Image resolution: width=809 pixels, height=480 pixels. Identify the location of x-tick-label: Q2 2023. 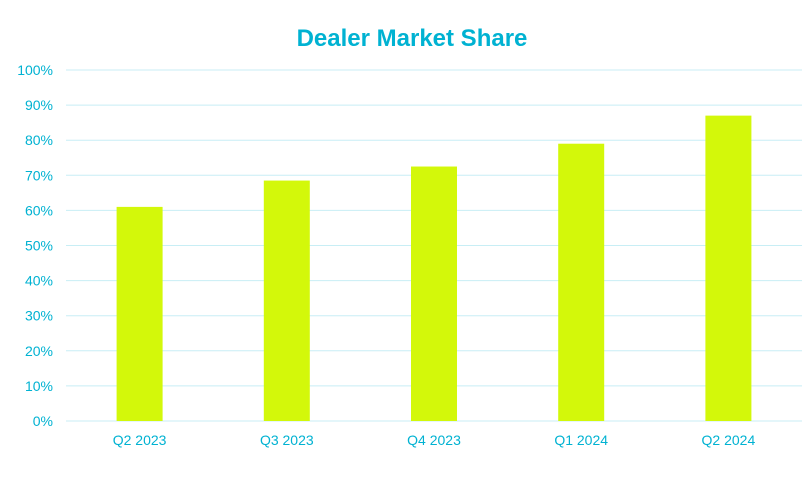
(140, 440).